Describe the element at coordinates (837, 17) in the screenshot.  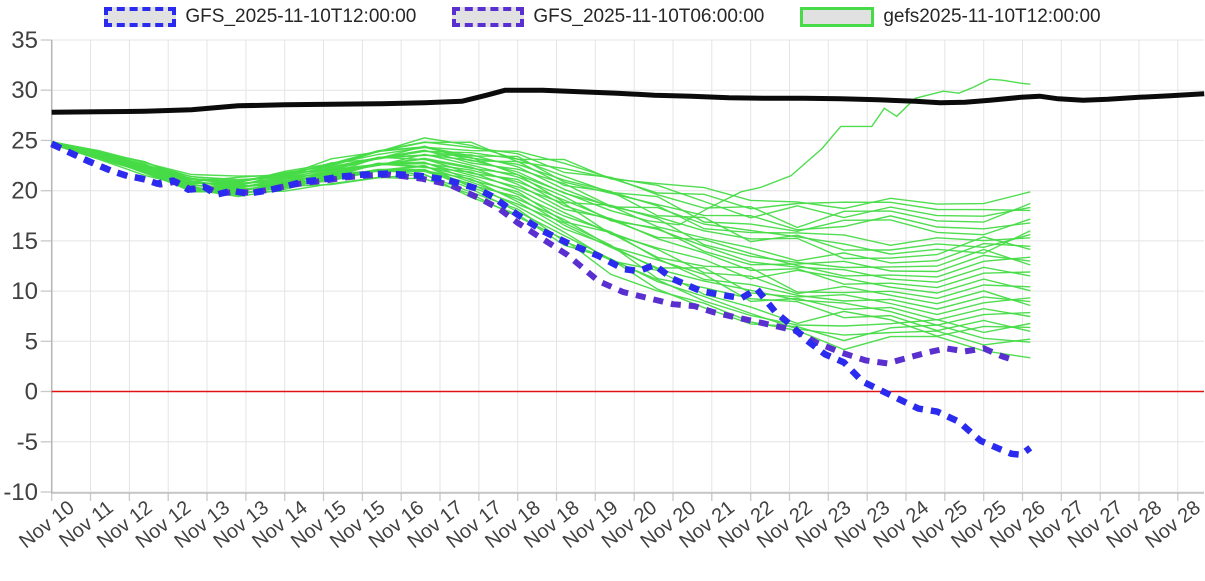
I see `solid-line-swatch-icon` at that location.